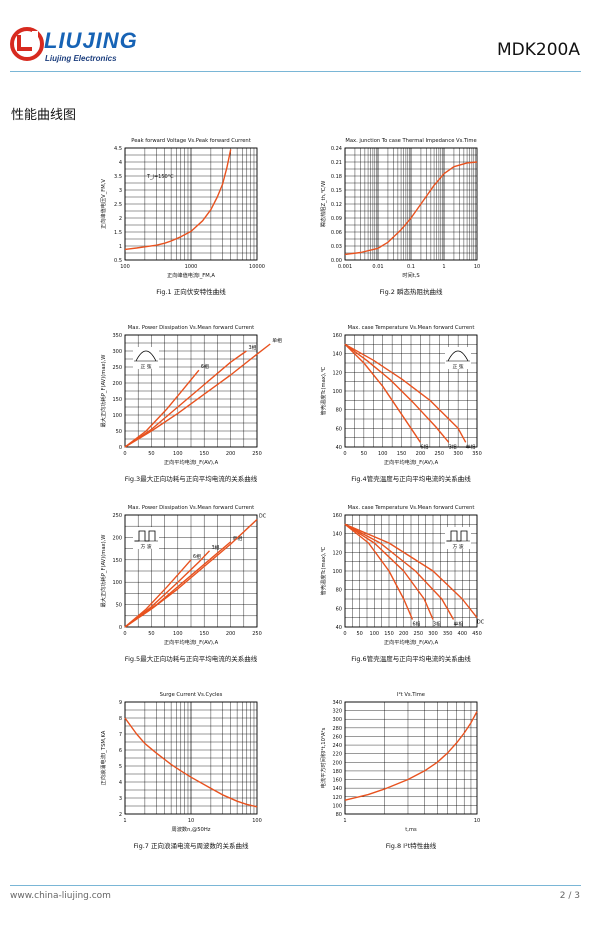  What do you see at coordinates (120, 719) in the screenshot?
I see `y-tick-label: 8` at bounding box center [120, 719].